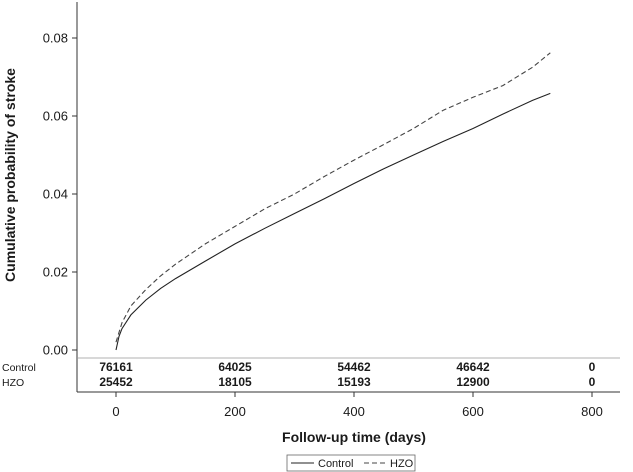 Image resolution: width=633 pixels, height=472 pixels. Describe the element at coordinates (116, 367) in the screenshot. I see `risk-value: 76161` at that location.